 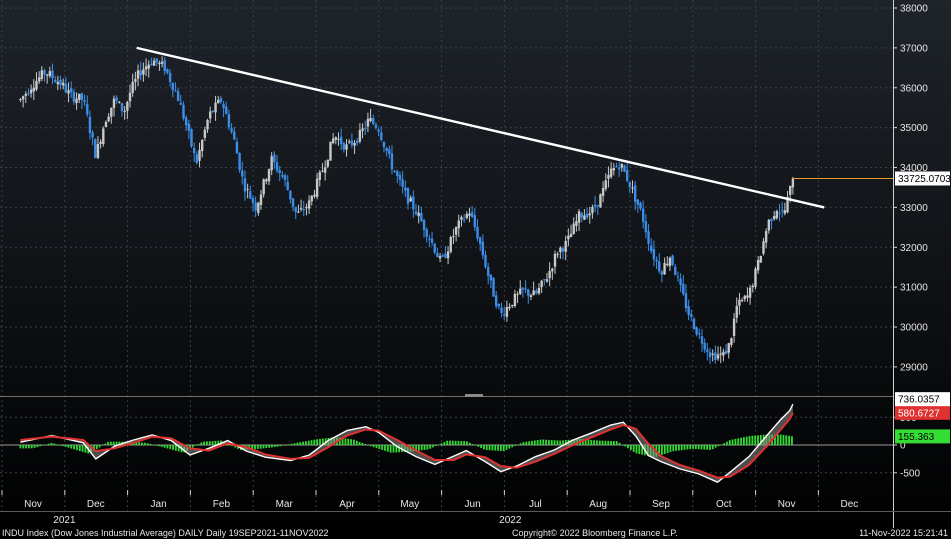 I want to click on price-tick-label: 29000, so click(x=914, y=367).